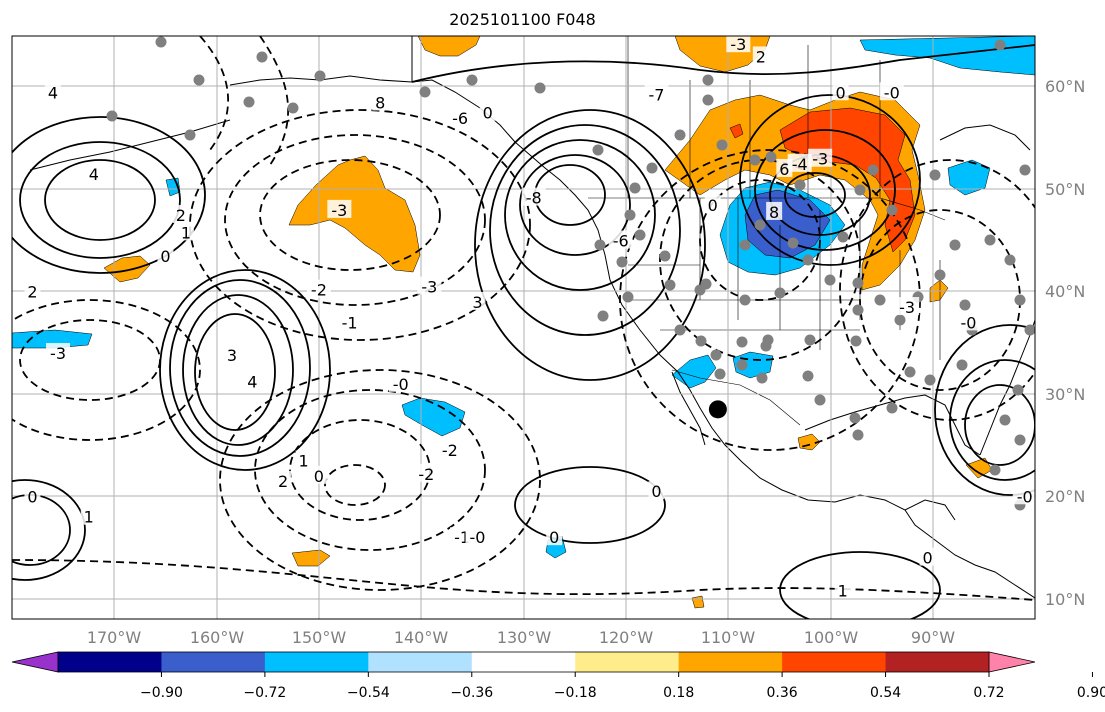  Describe the element at coordinates (130, 145) in the screenshot. I see `aleutians` at that location.